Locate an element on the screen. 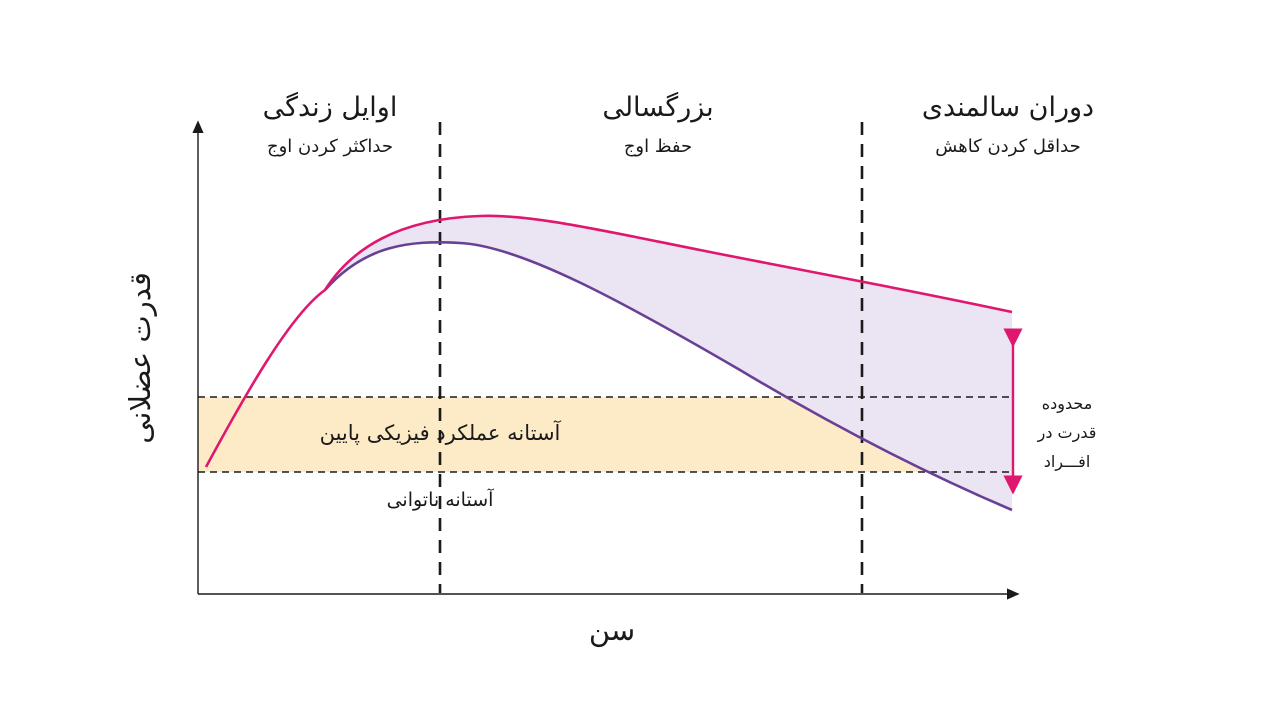  low-performance-label: آستانه عملکرد فیزیکی پایین is located at coordinates (441, 432).